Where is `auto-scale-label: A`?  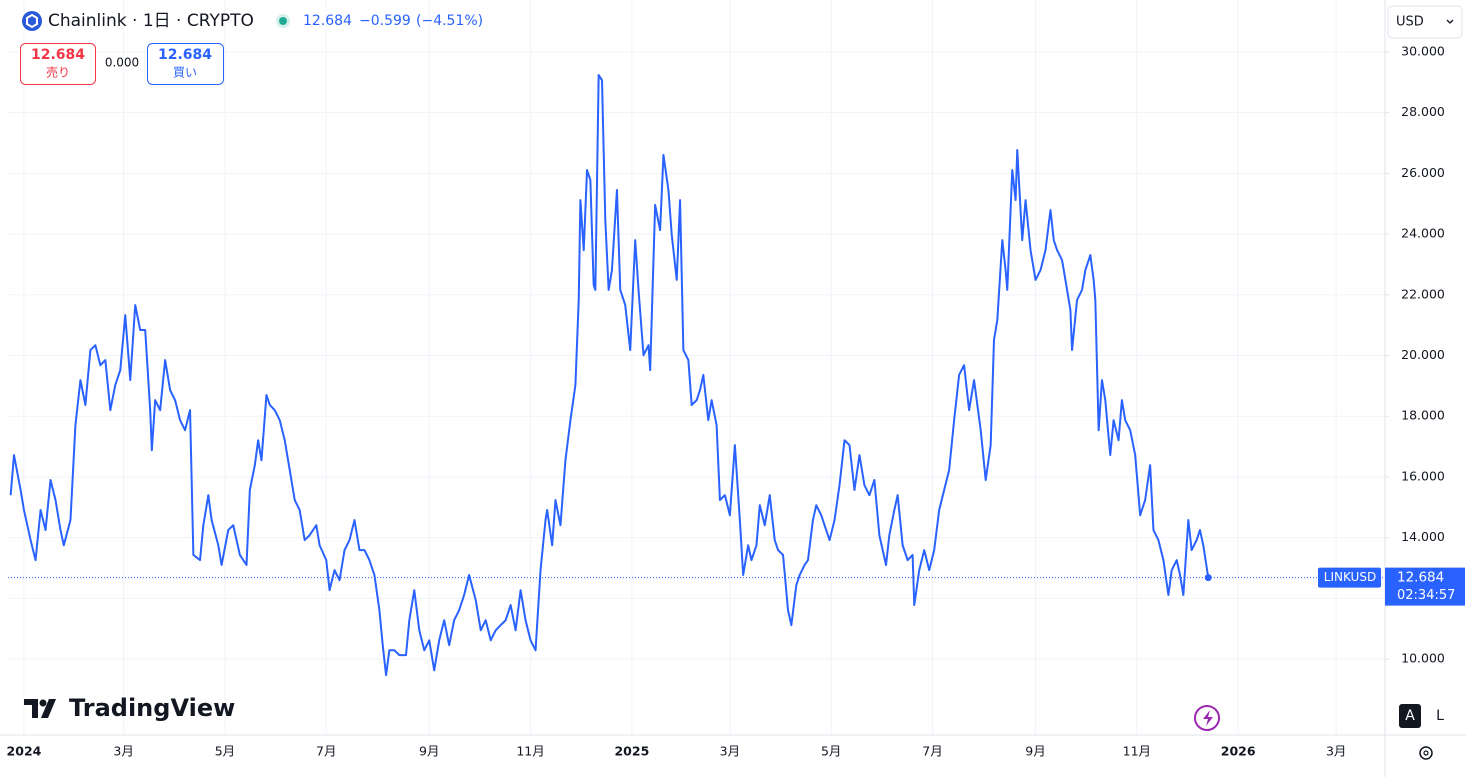
auto-scale-label: A is located at coordinates (1410, 716).